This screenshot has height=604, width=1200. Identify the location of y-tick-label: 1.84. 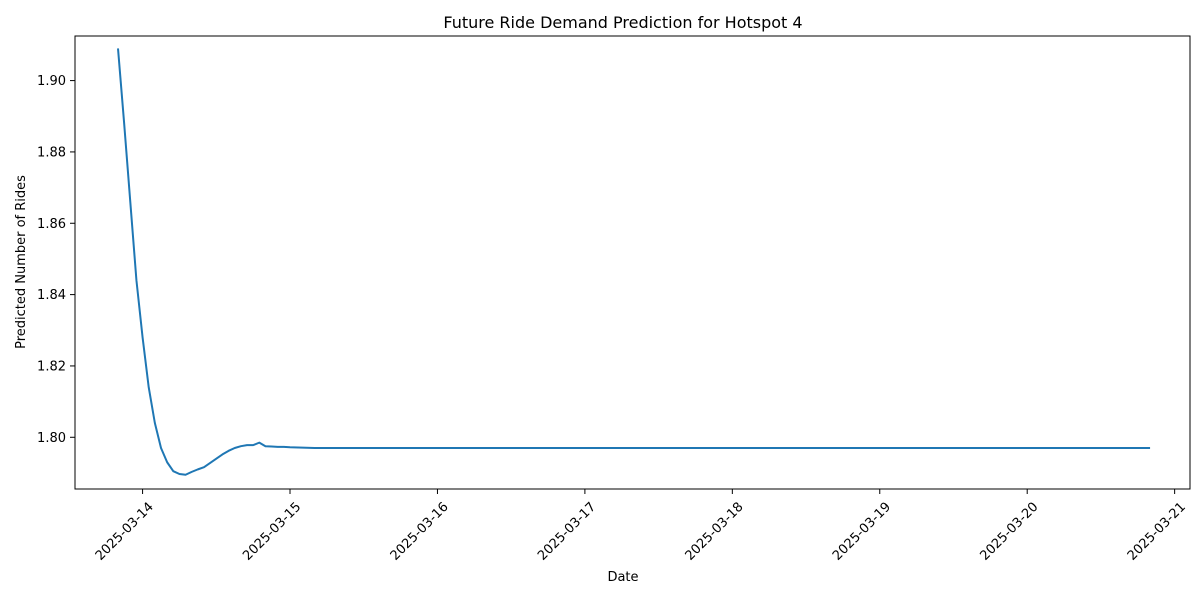
(51, 295).